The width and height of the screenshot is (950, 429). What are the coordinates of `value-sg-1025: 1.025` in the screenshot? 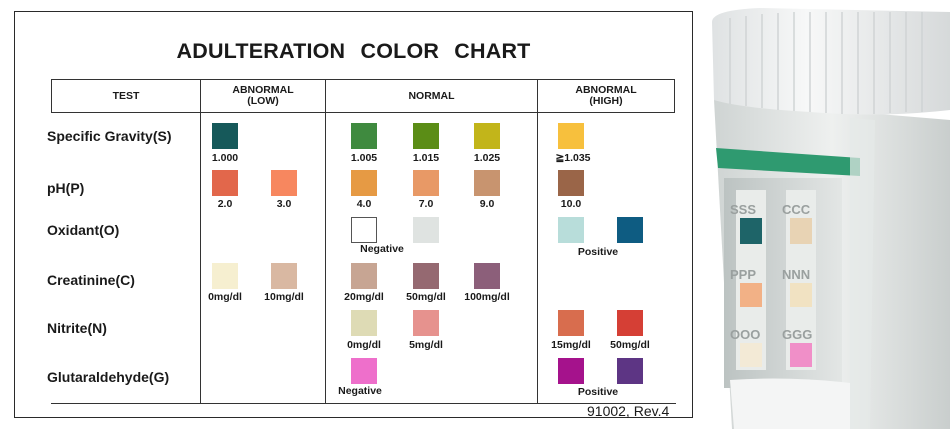 It's located at (487, 158).